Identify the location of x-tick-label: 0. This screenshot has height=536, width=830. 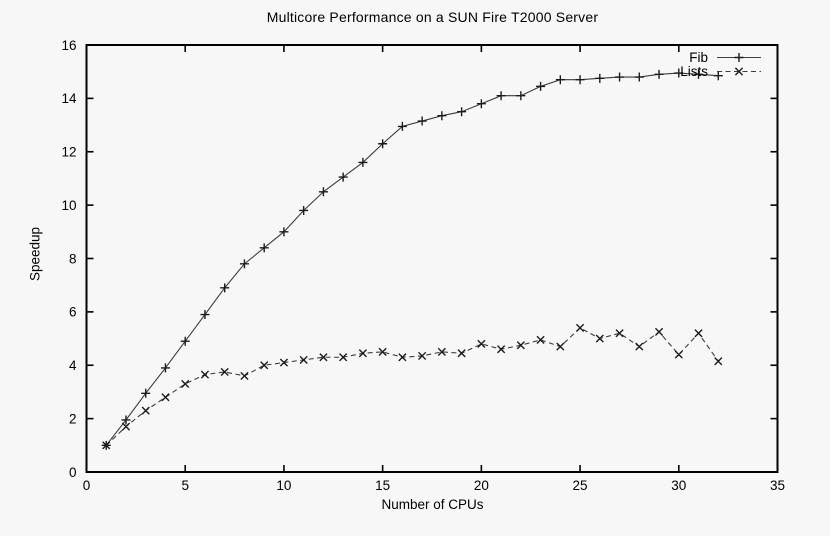
(87, 485).